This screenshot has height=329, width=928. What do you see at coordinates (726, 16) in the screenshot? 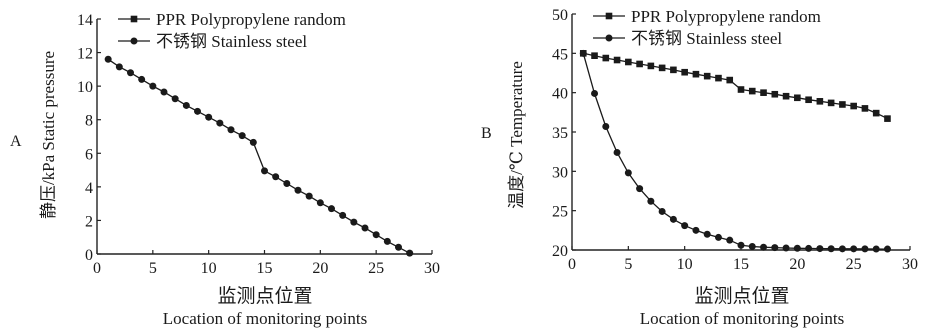
I see `panel-b-legend-ppr-label: PPR Polypropylene random` at bounding box center [726, 16].